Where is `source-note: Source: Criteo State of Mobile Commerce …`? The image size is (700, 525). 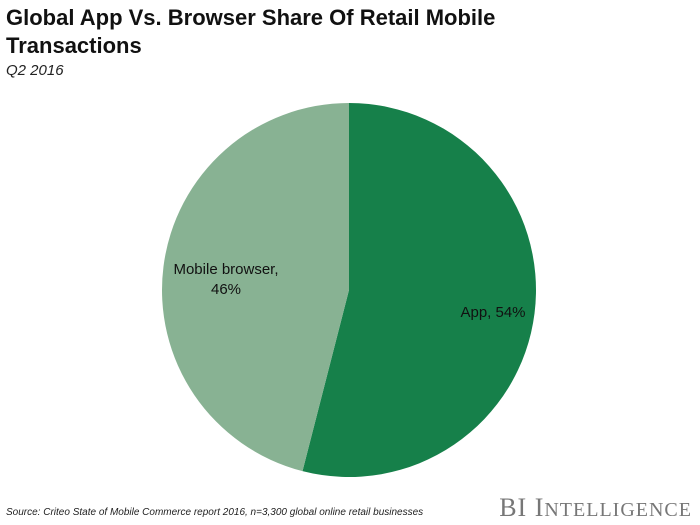
source-note: Source: Criteo State of Mobile Commerce … is located at coordinates (215, 512).